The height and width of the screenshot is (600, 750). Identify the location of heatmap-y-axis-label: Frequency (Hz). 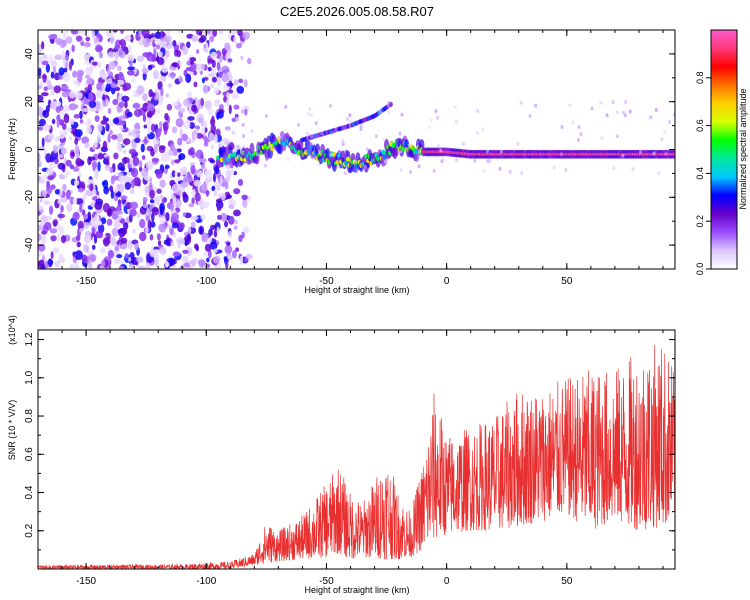
(12, 149).